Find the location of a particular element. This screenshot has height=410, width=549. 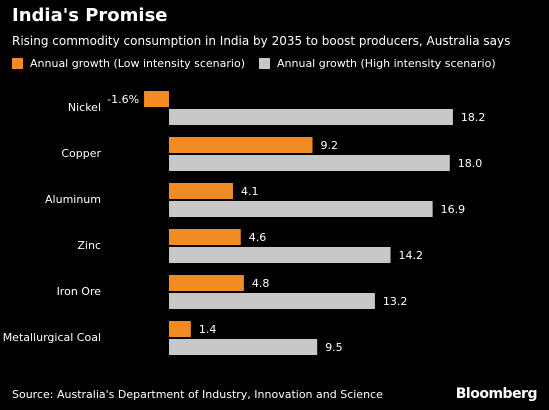

category-label-aluminum: Aluminum is located at coordinates (73, 199).